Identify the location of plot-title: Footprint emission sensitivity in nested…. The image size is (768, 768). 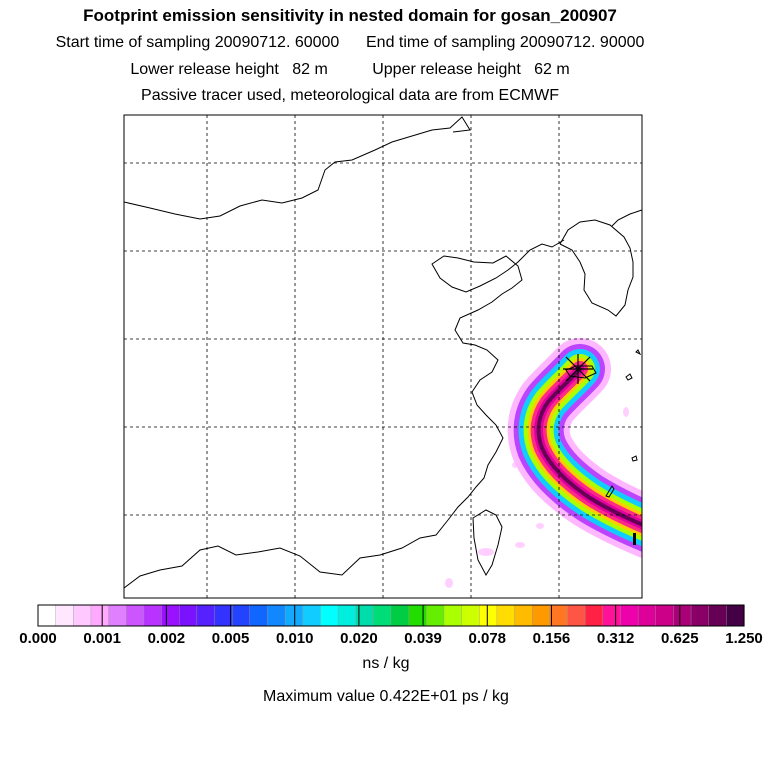
(350, 15).